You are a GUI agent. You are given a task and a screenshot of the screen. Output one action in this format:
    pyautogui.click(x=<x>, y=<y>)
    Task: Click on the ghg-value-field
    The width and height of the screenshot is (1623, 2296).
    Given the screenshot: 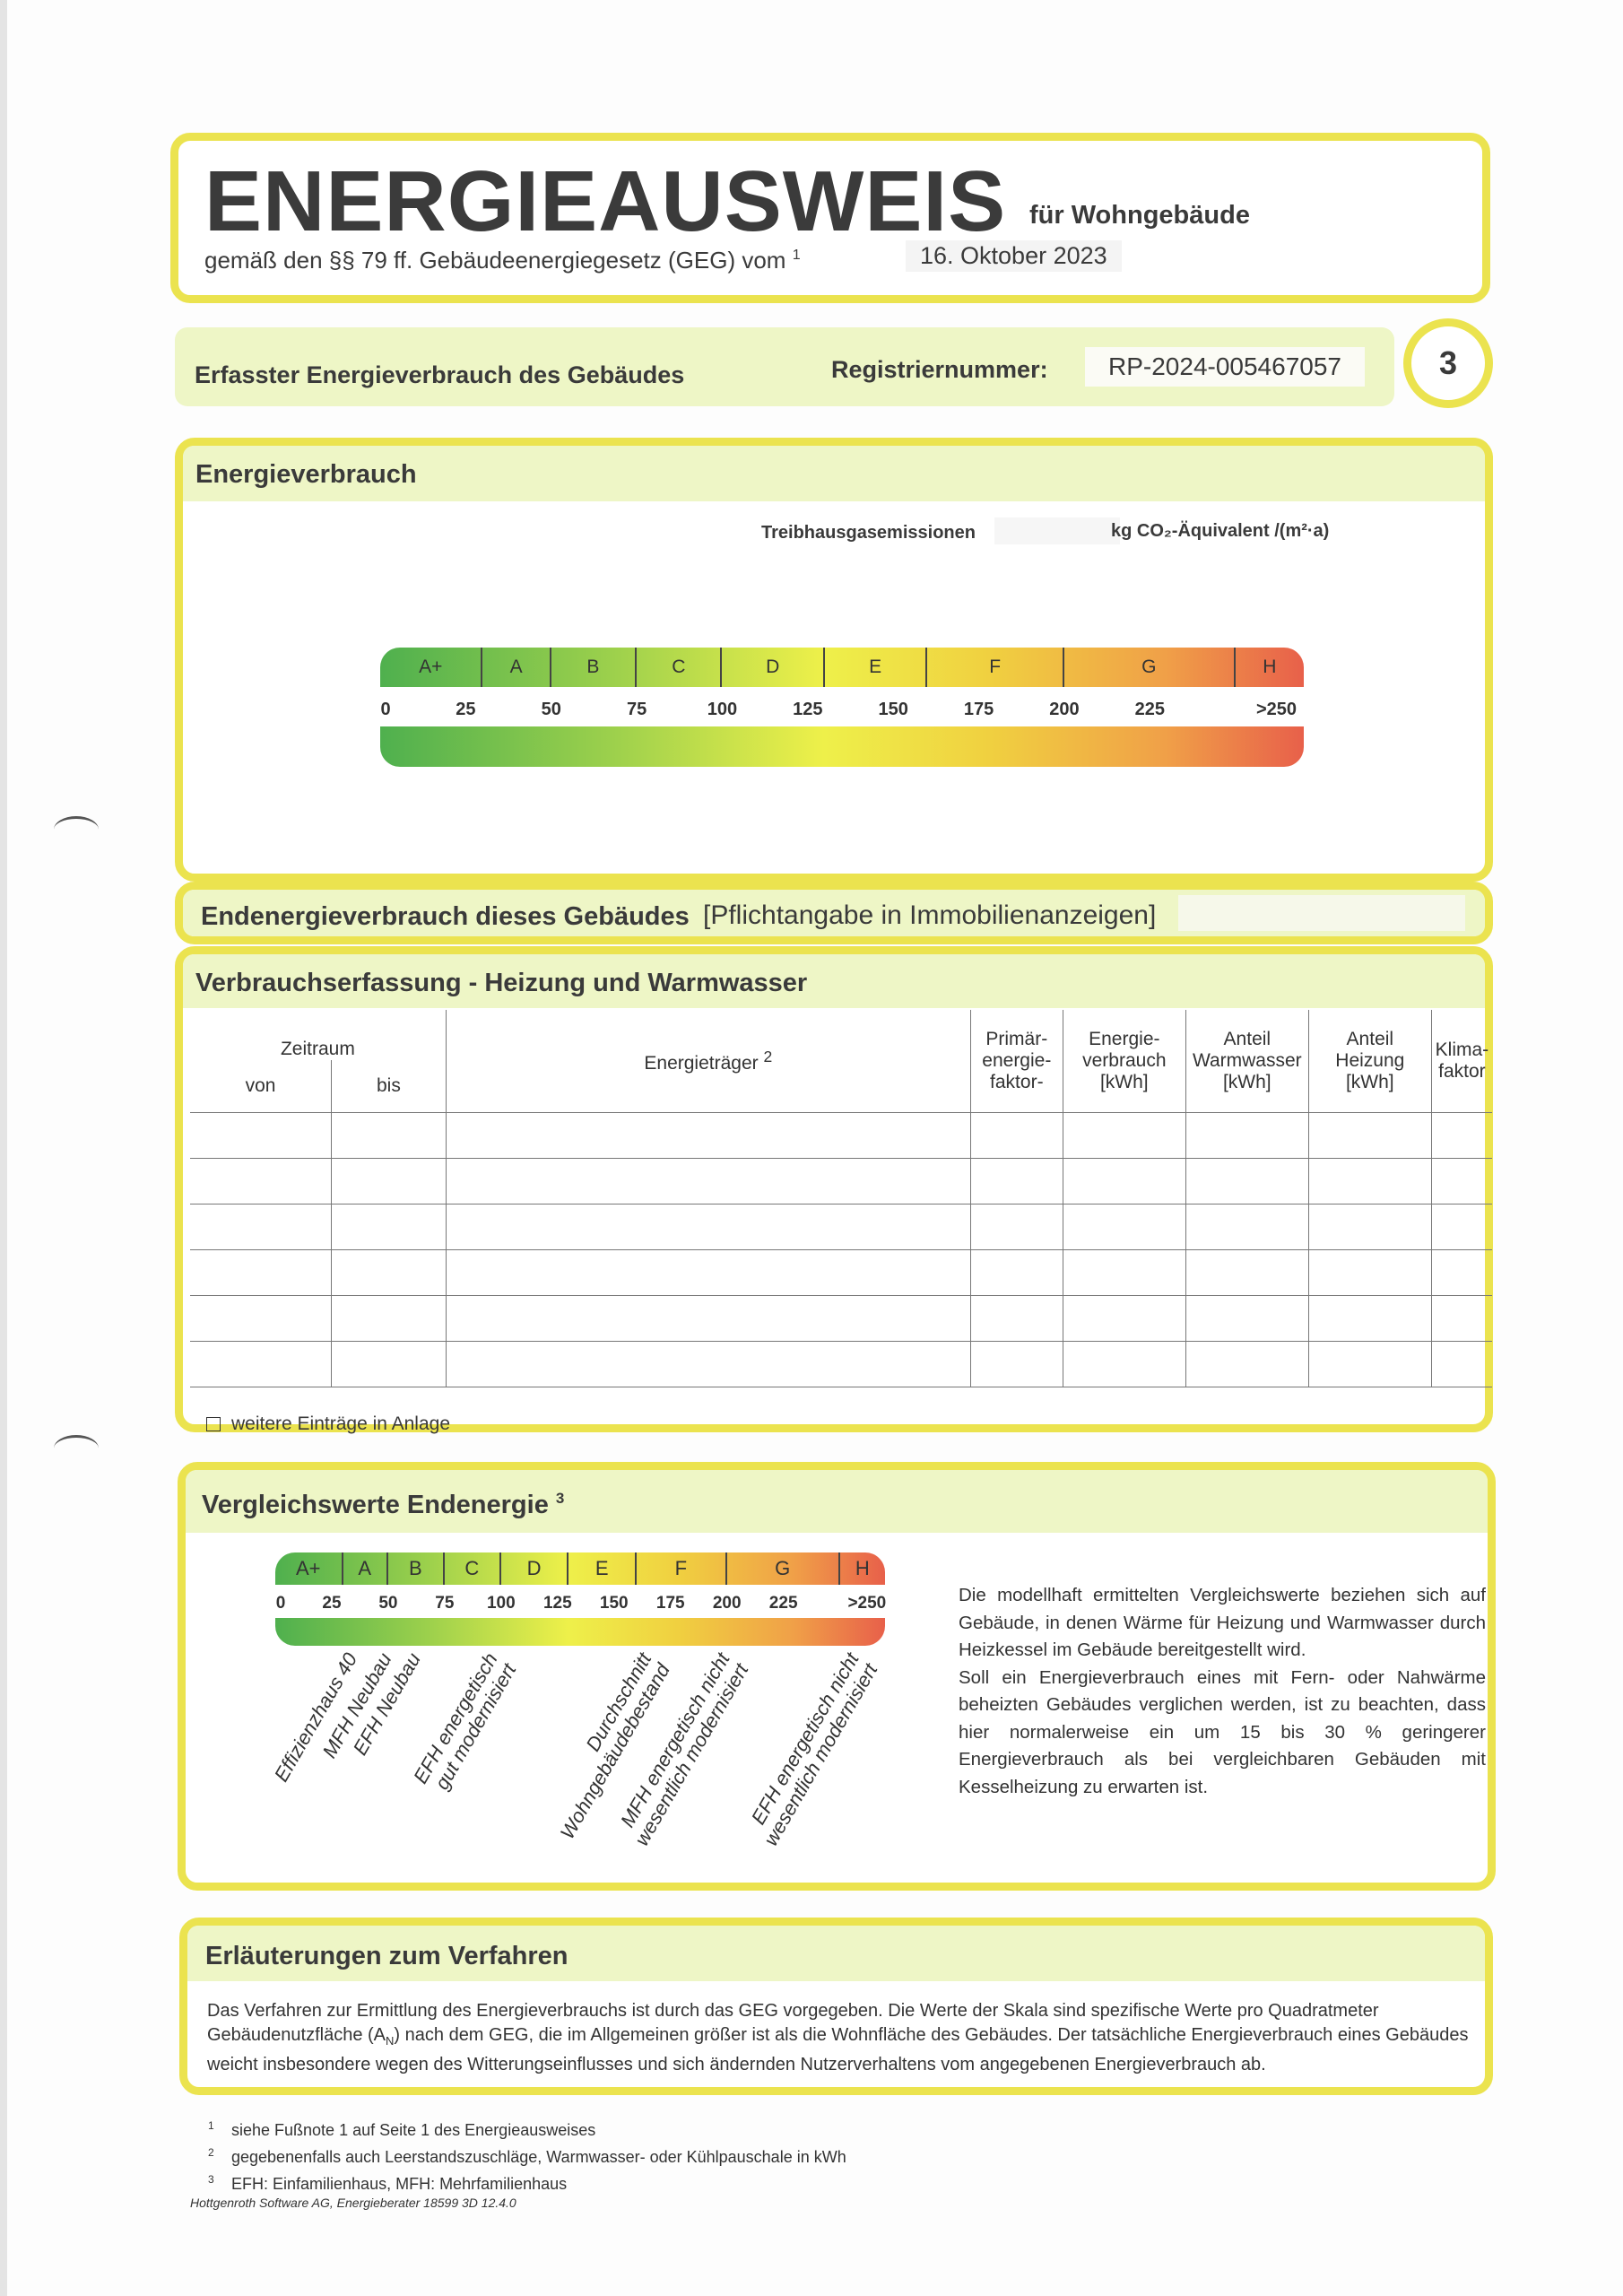 What is the action you would take?
    pyautogui.click(x=1057, y=530)
    